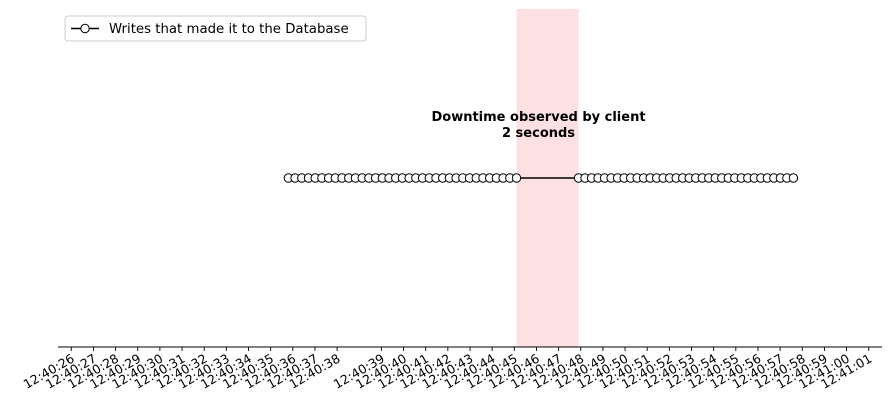 The width and height of the screenshot is (891, 411). I want to click on legend-entry: Writes that made it to the Database, so click(229, 29).